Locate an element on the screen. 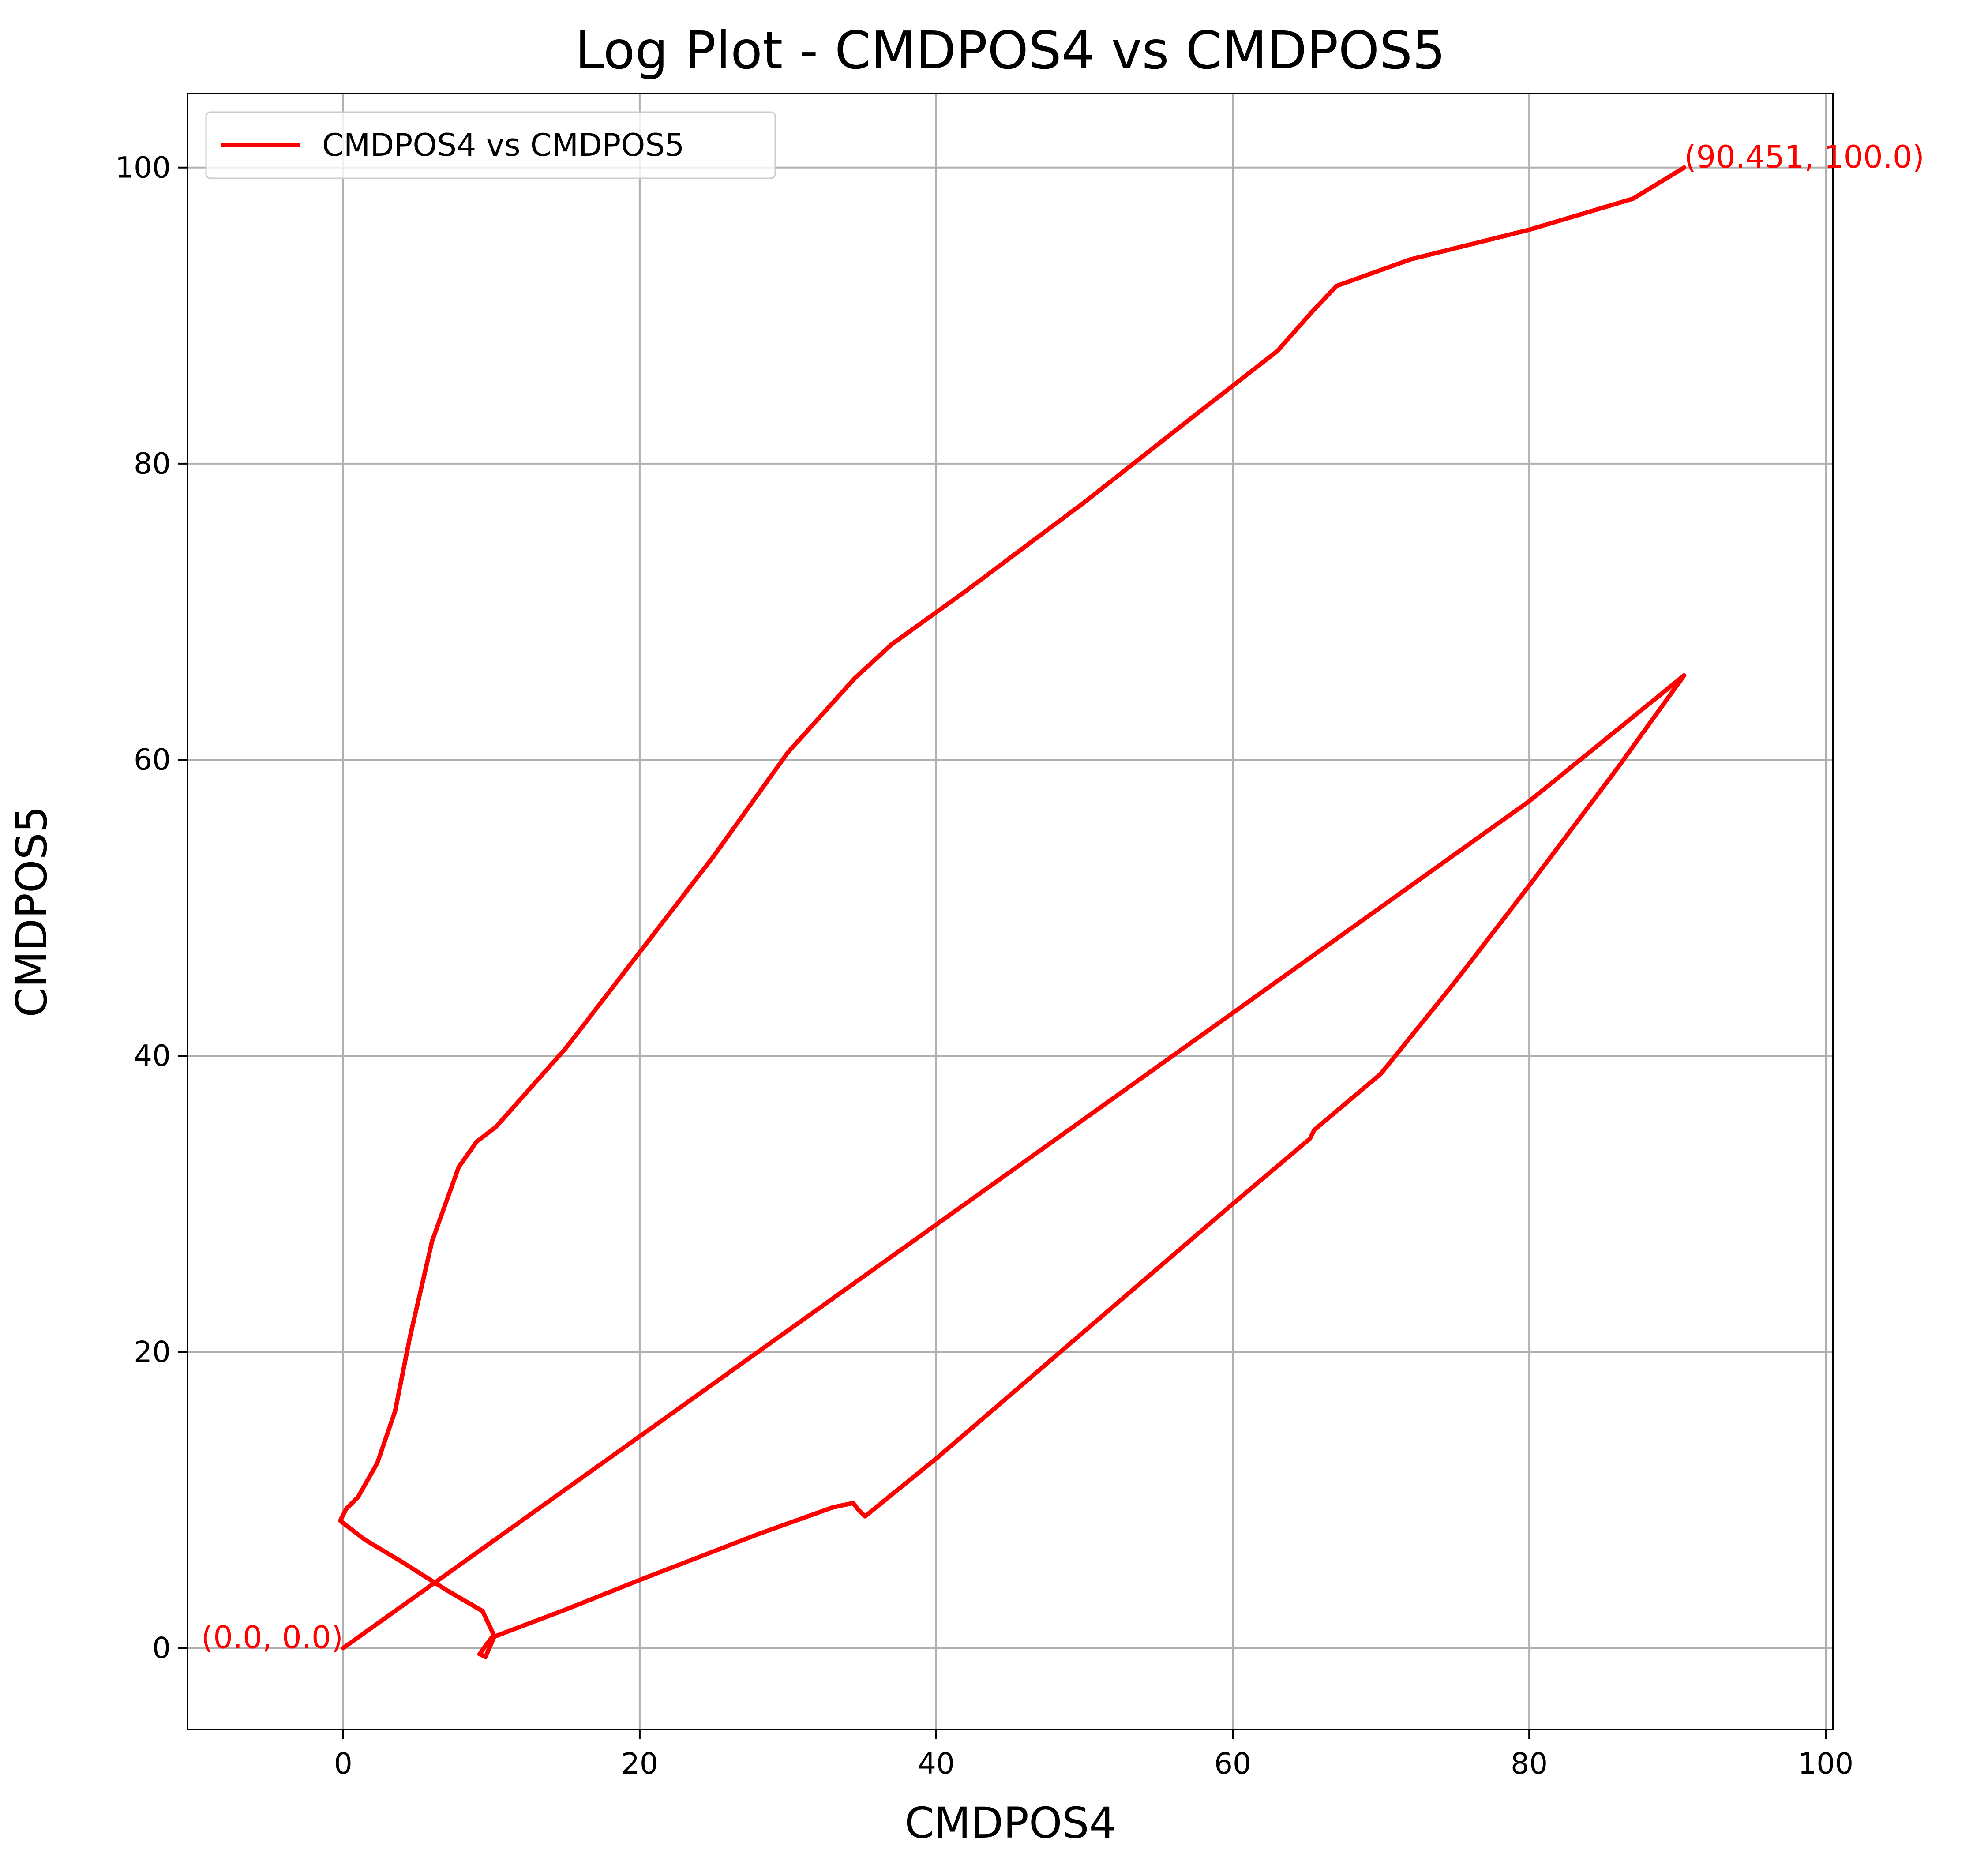 This screenshot has width=1988, height=1876. y-axis-label: CMDPOS5 is located at coordinates (31, 911).